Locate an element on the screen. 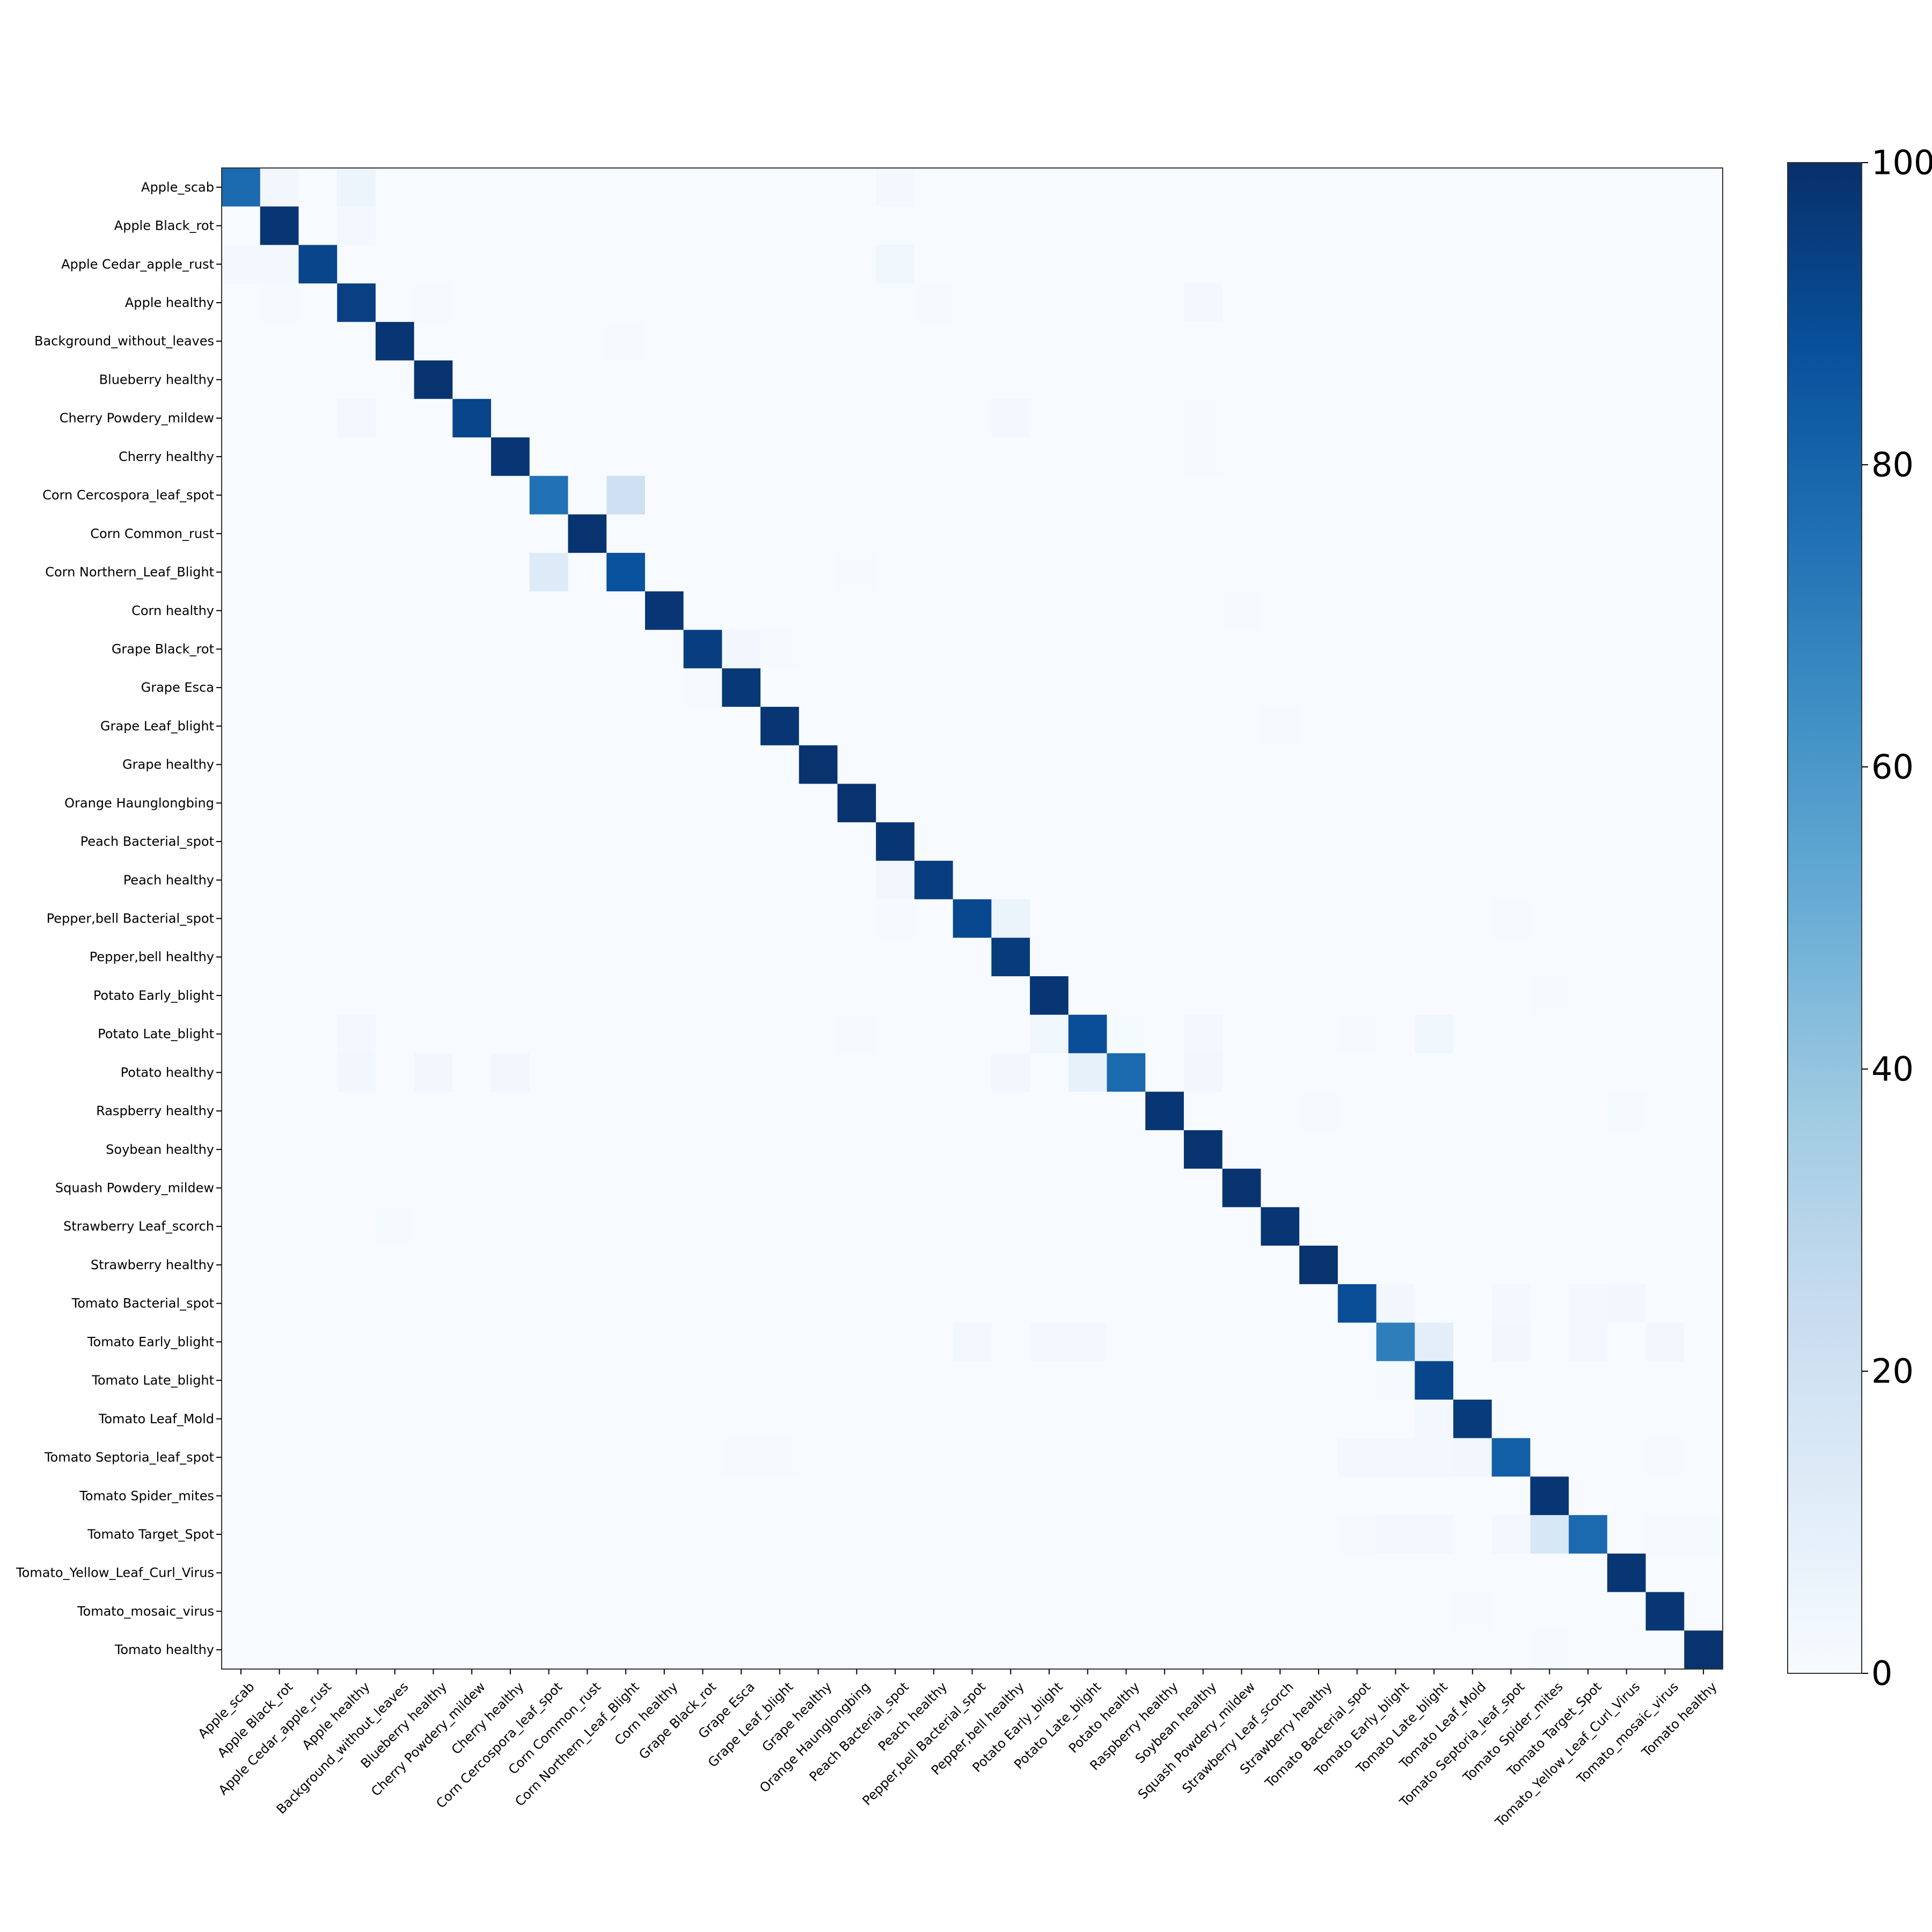 The height and width of the screenshot is (1932, 1932). x-tick-label: Peach healthy is located at coordinates (912, 1716).